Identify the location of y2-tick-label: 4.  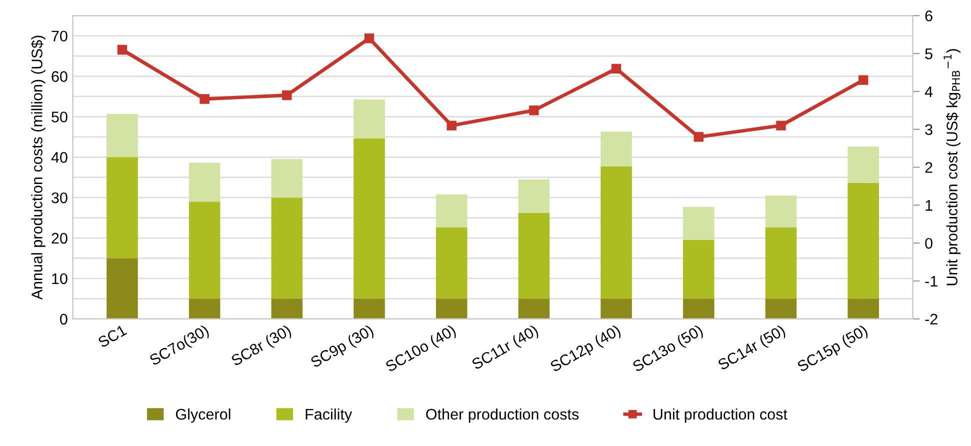
(928, 91).